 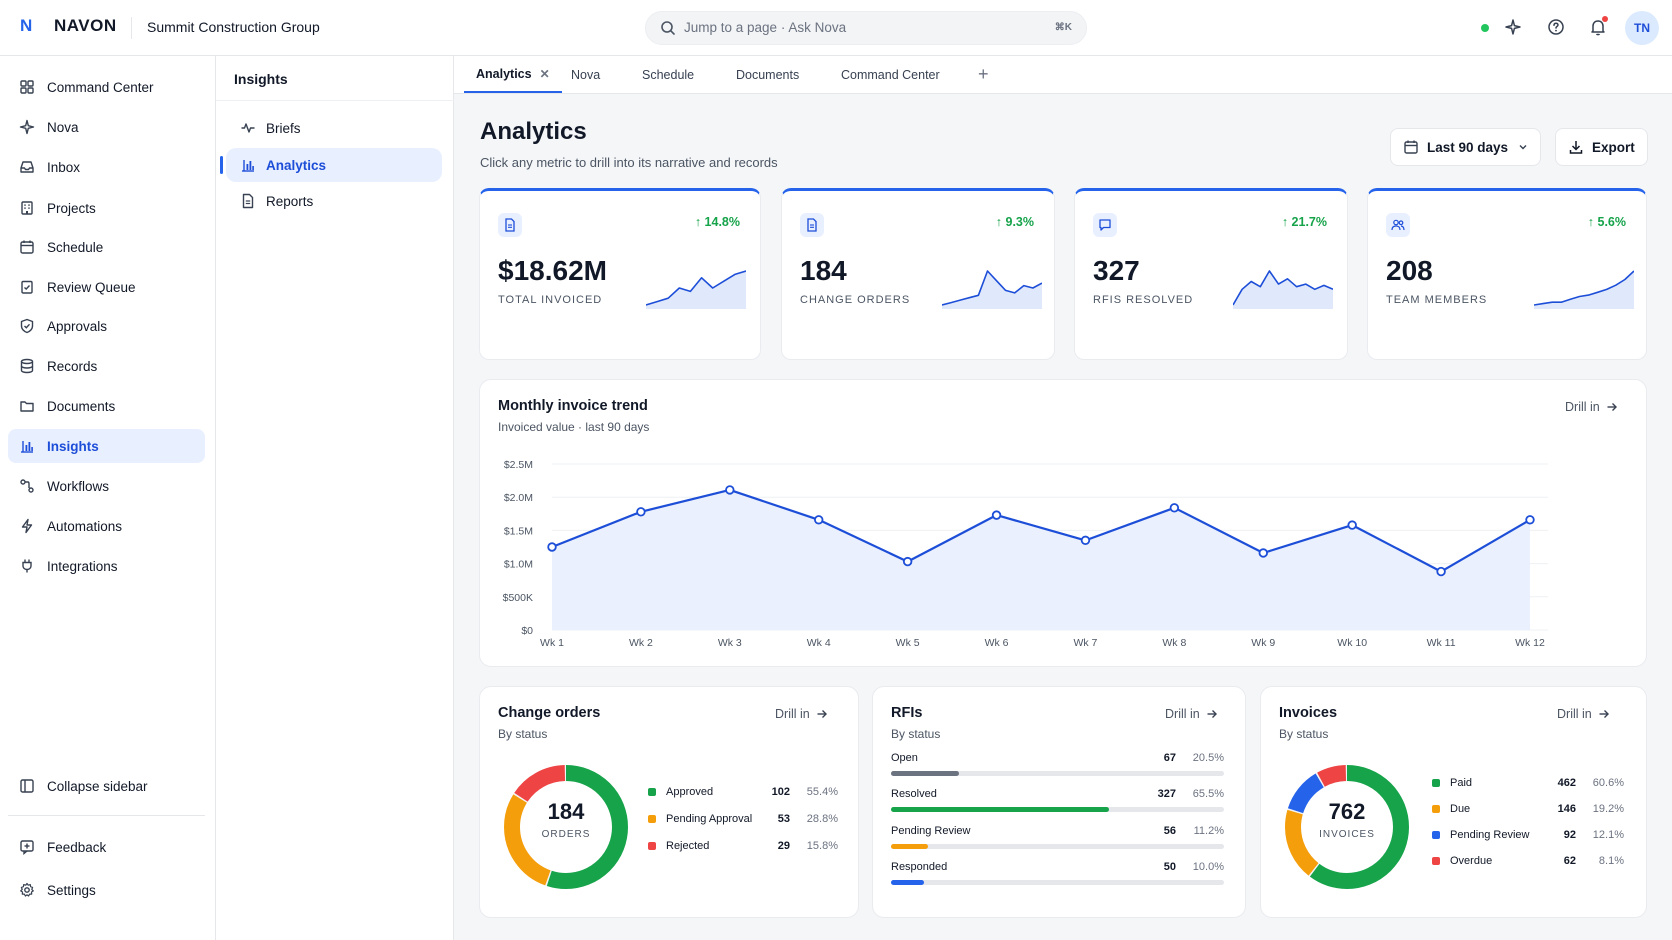 I want to click on logo-mark: N, so click(x=26, y=25).